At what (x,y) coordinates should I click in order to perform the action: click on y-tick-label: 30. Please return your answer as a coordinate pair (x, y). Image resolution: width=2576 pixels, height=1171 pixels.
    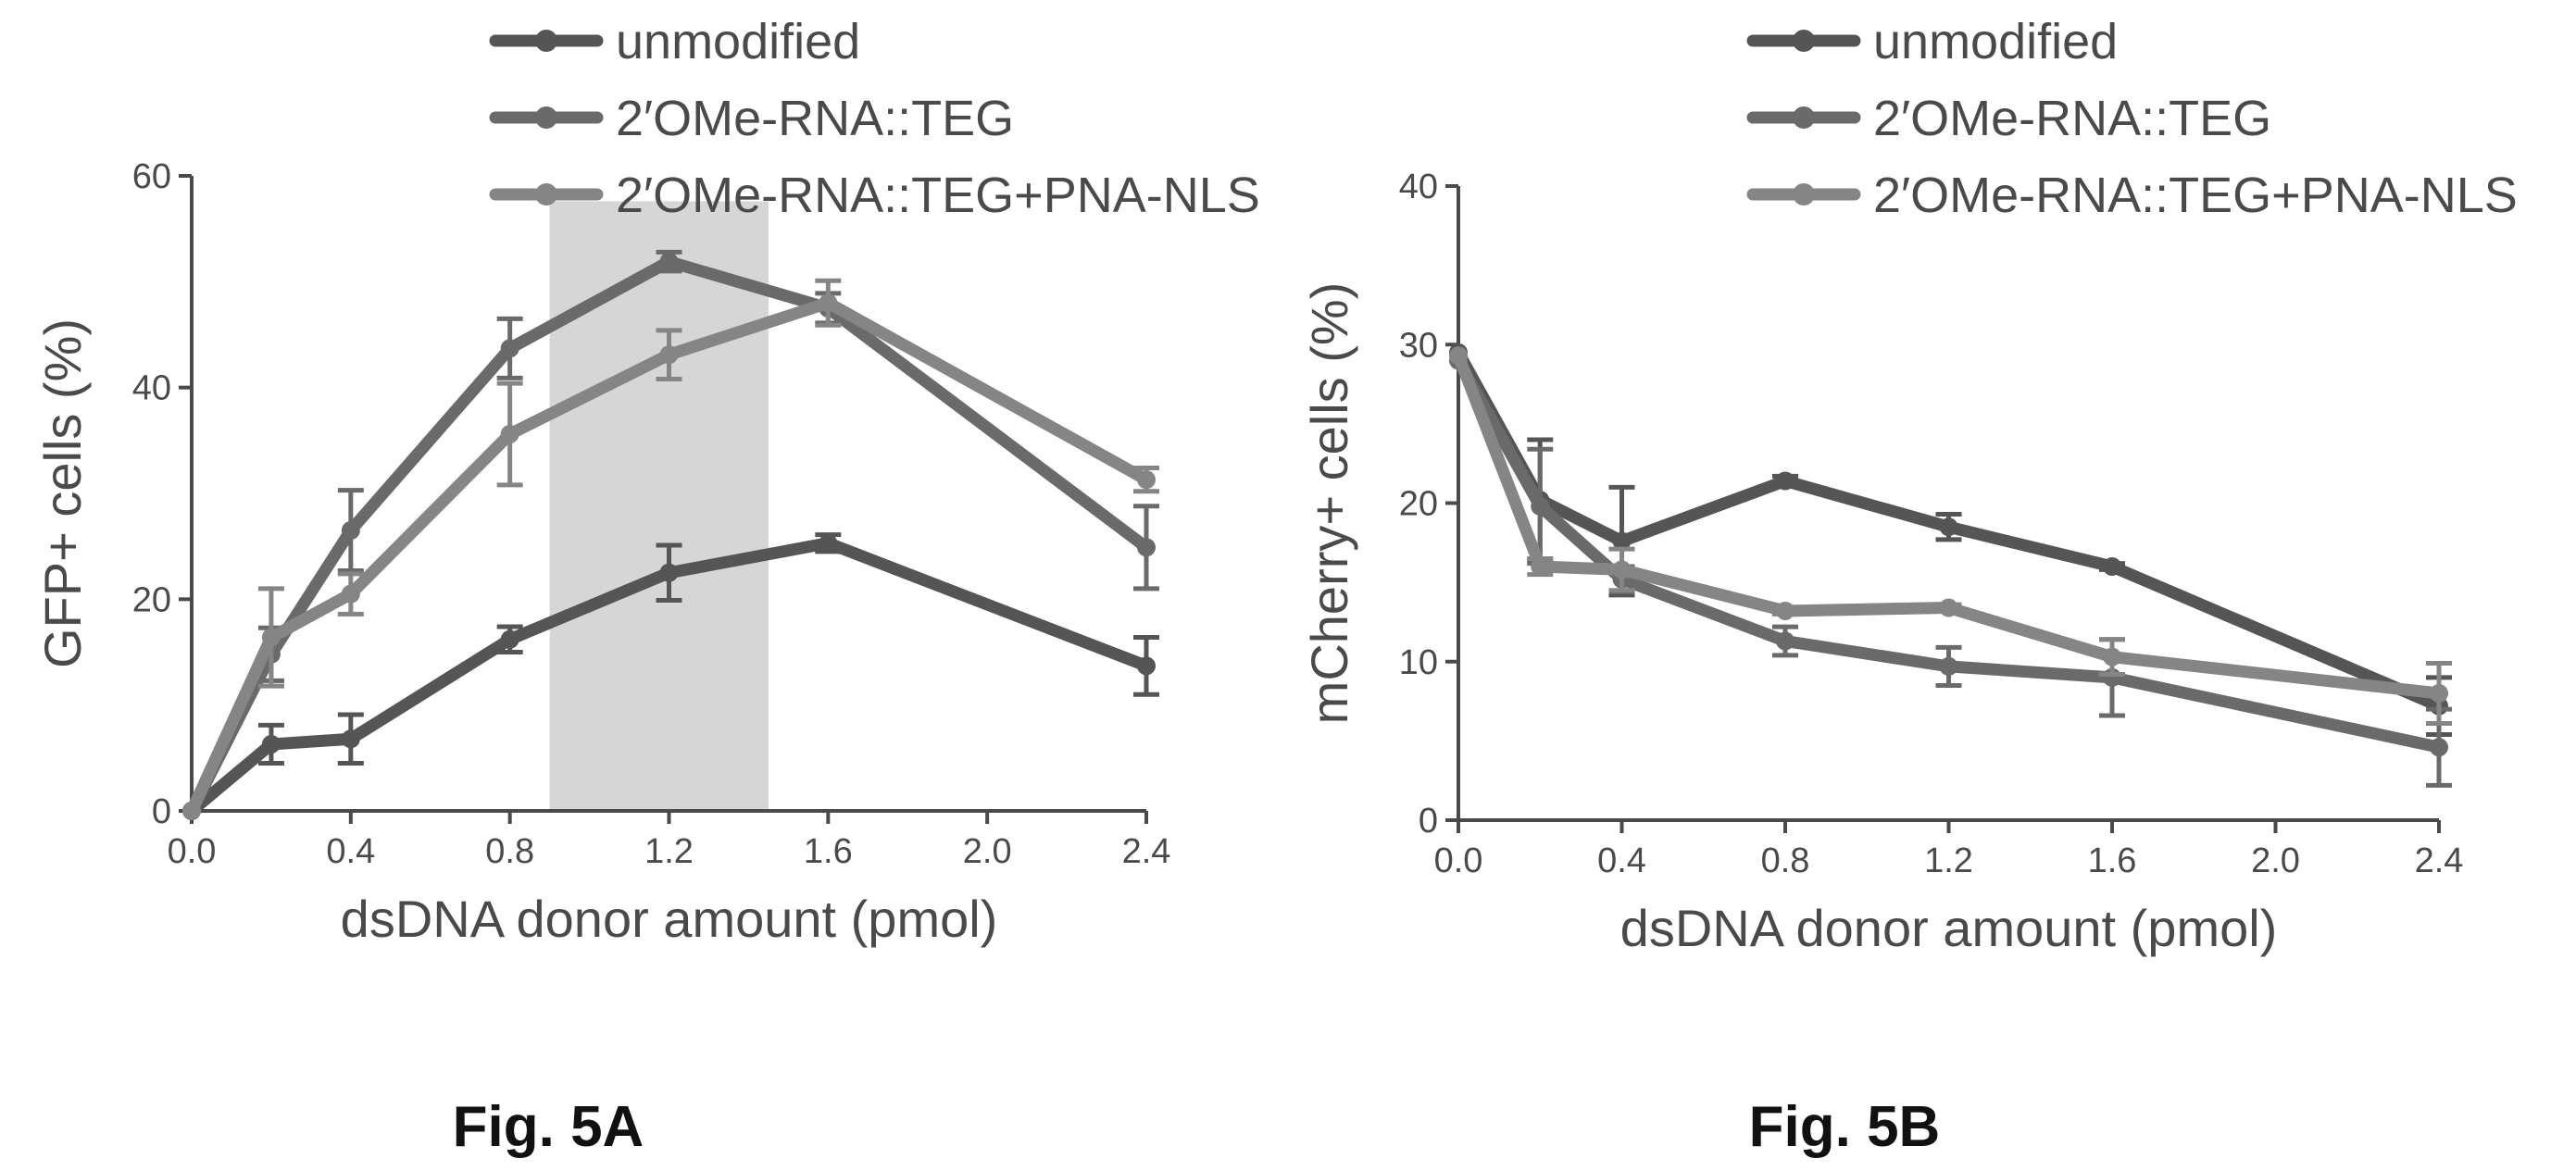
    Looking at the image, I should click on (1419, 345).